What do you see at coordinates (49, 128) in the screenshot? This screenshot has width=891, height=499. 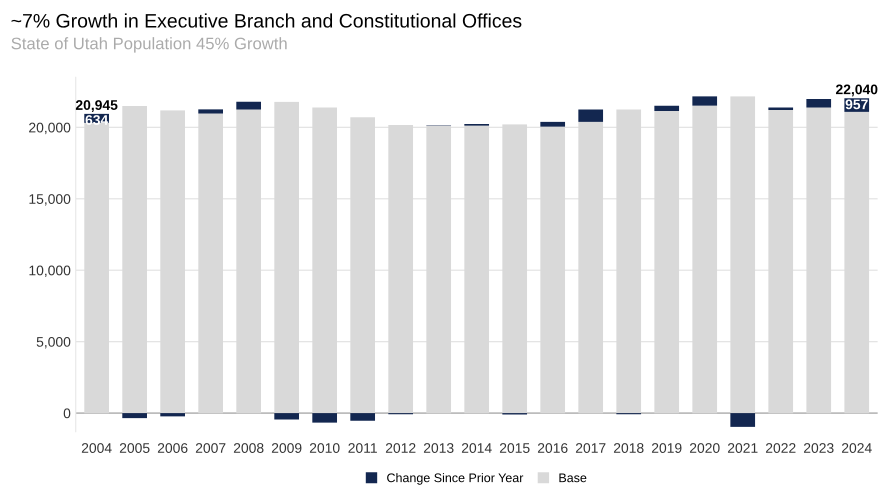 I see `y-tick-label: 20,000` at bounding box center [49, 128].